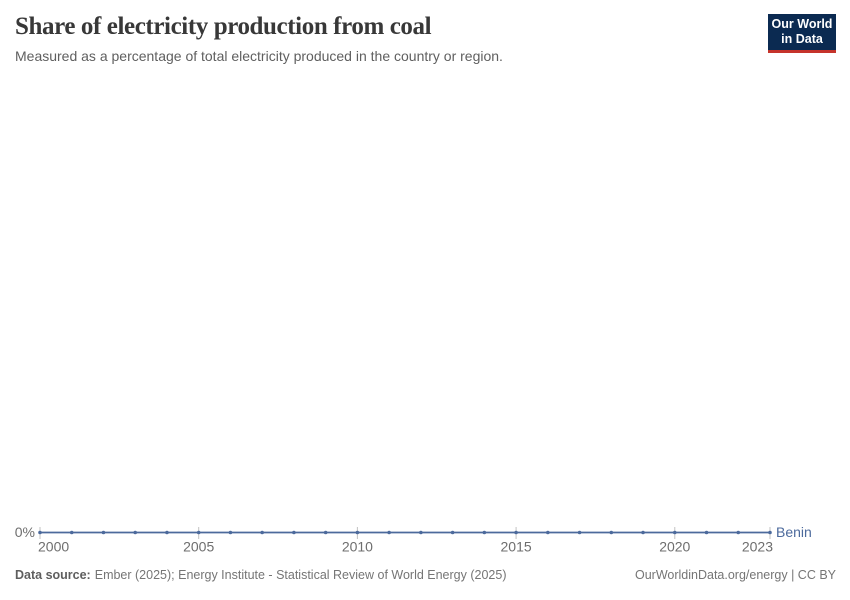 The height and width of the screenshot is (600, 850). Describe the element at coordinates (735, 575) in the screenshot. I see `owid-url-license-link: OurWorldinData.org/energy | CC BY` at that location.